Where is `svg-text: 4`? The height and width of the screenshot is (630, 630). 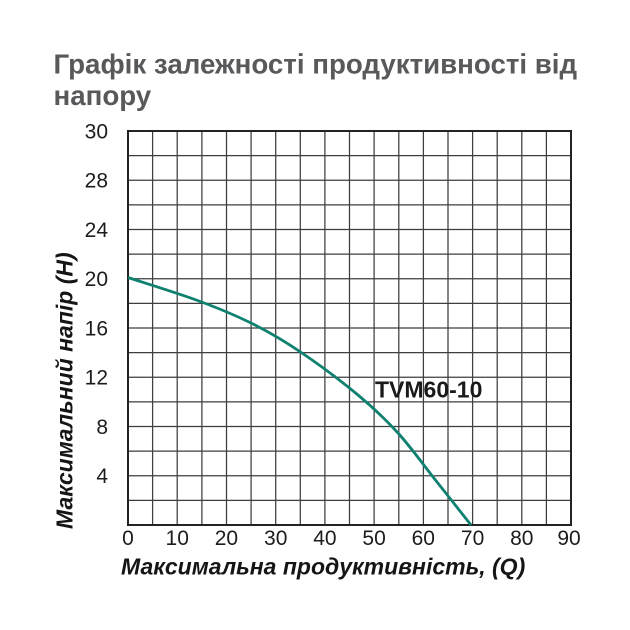 svg-text: 4 is located at coordinates (102, 476).